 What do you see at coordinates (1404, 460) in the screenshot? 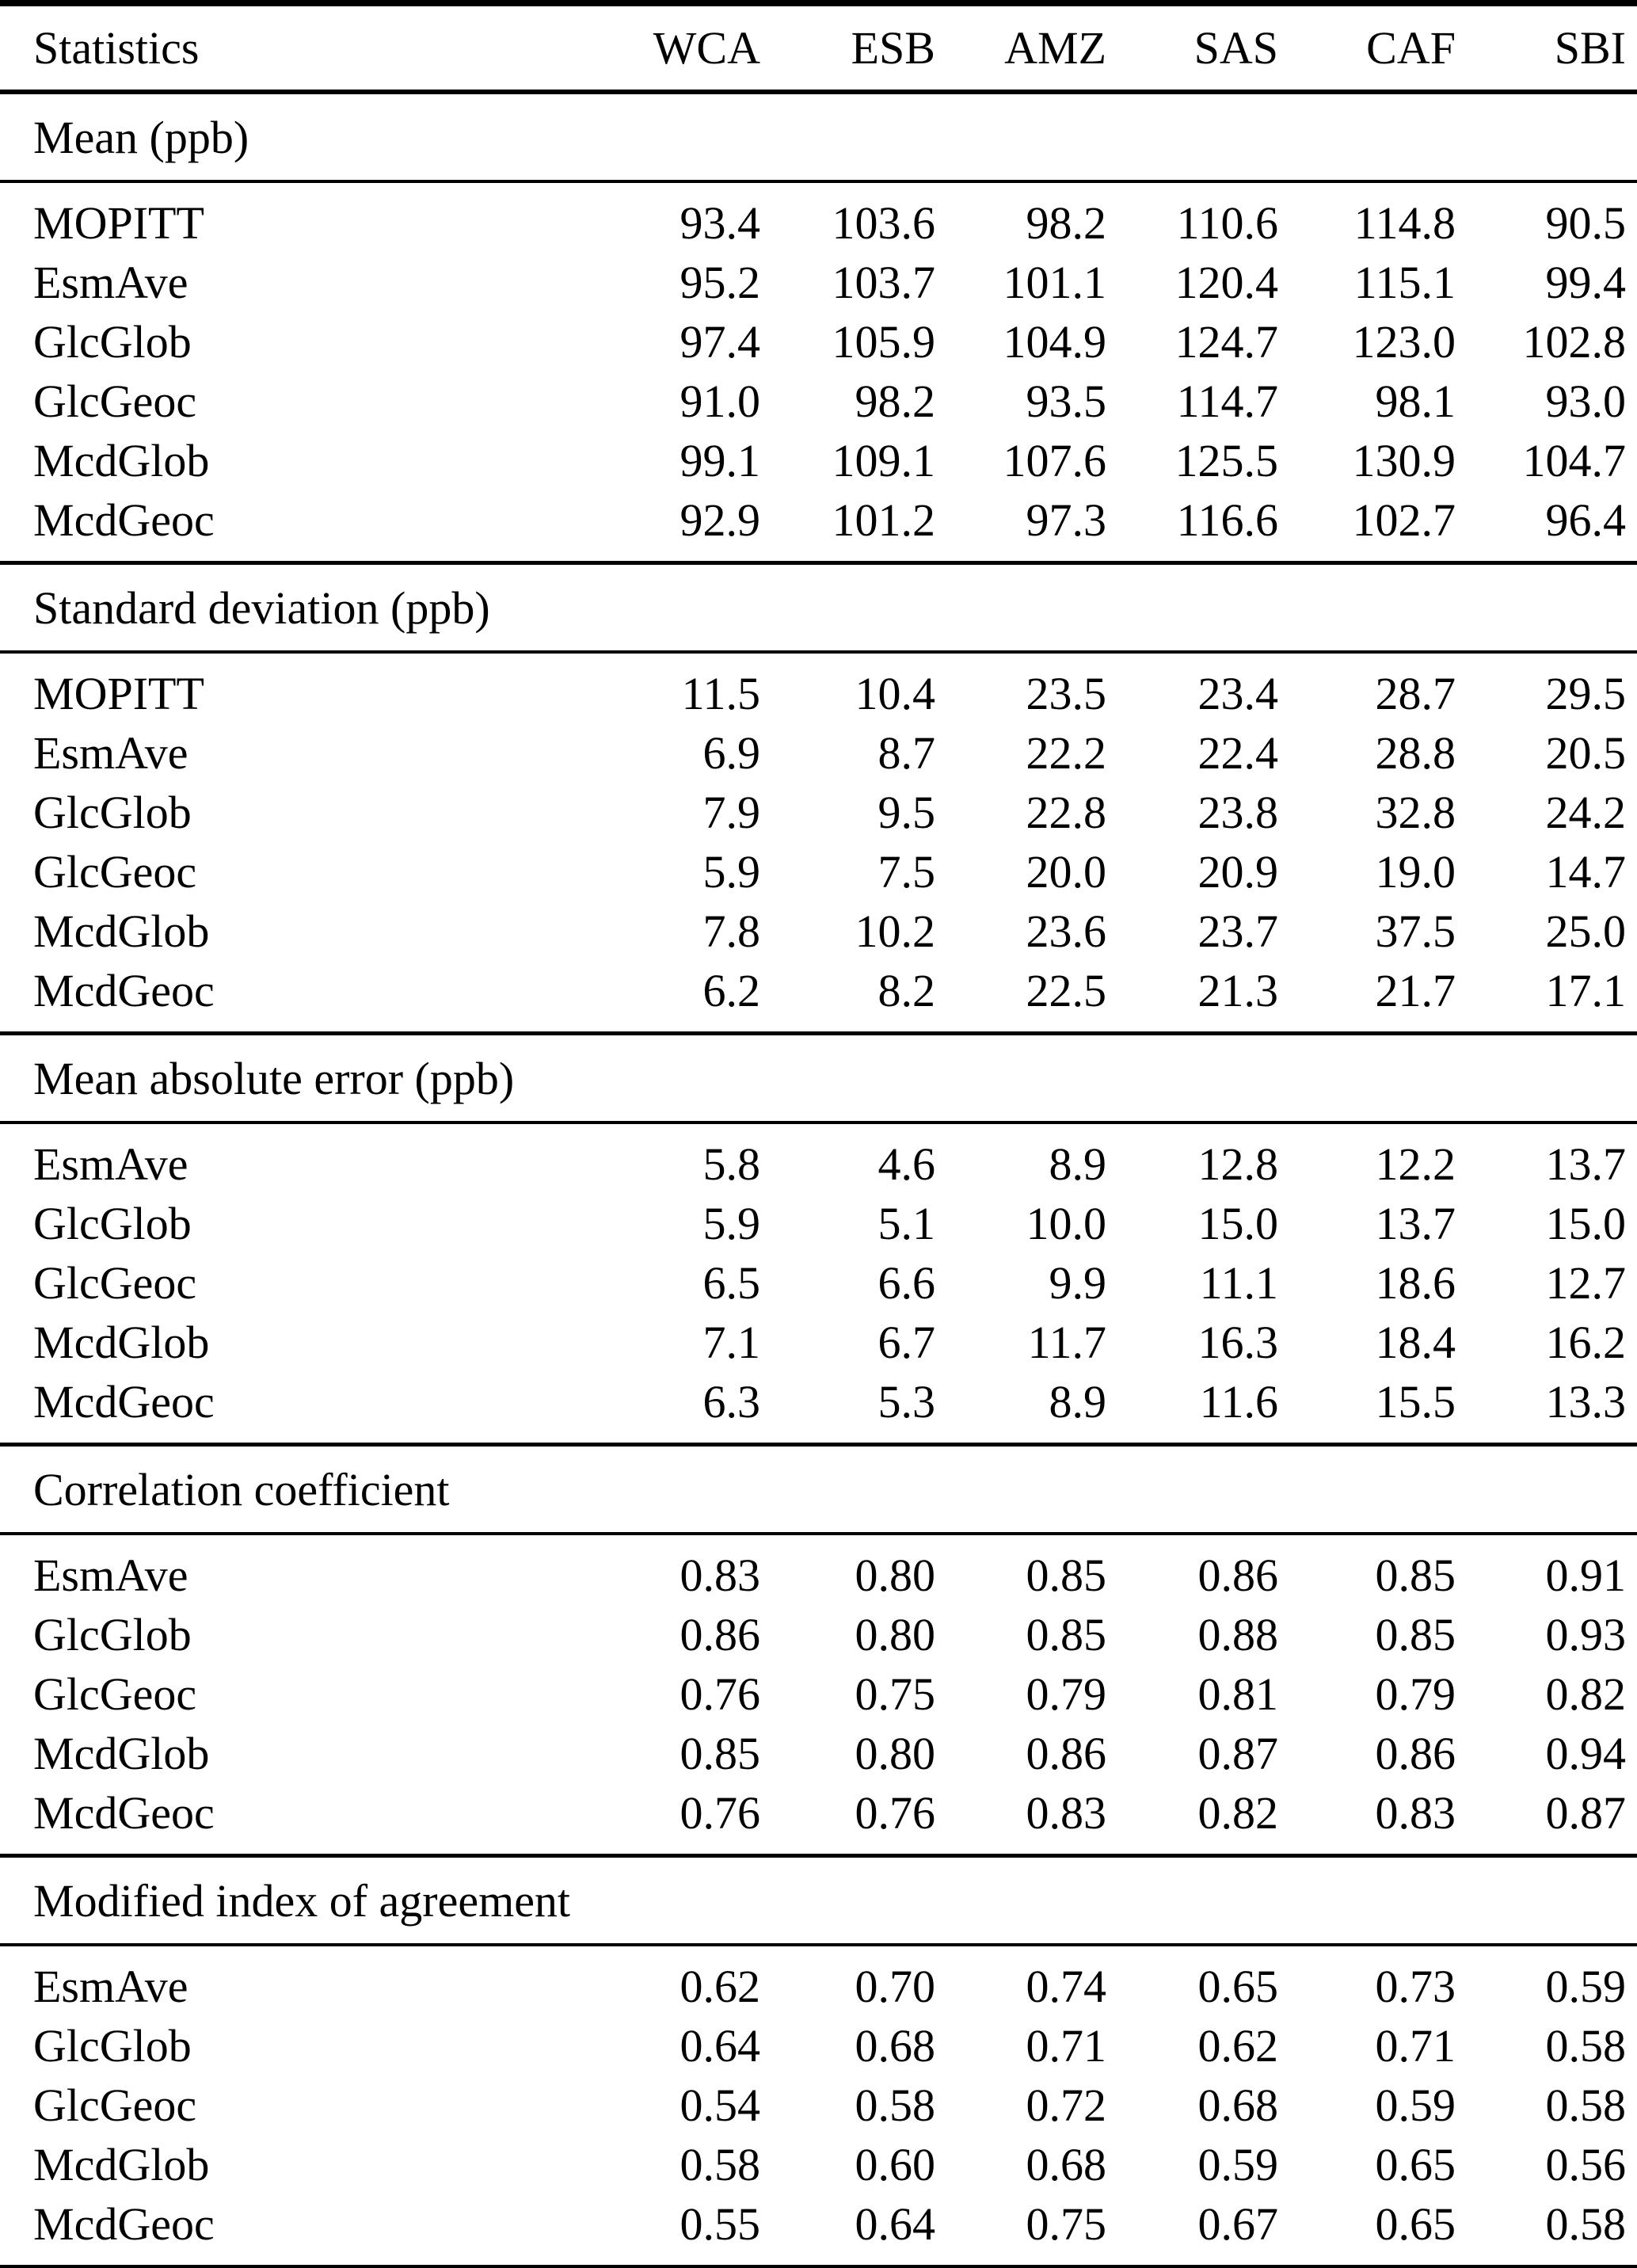
I see `cell-value: 130.9` at bounding box center [1404, 460].